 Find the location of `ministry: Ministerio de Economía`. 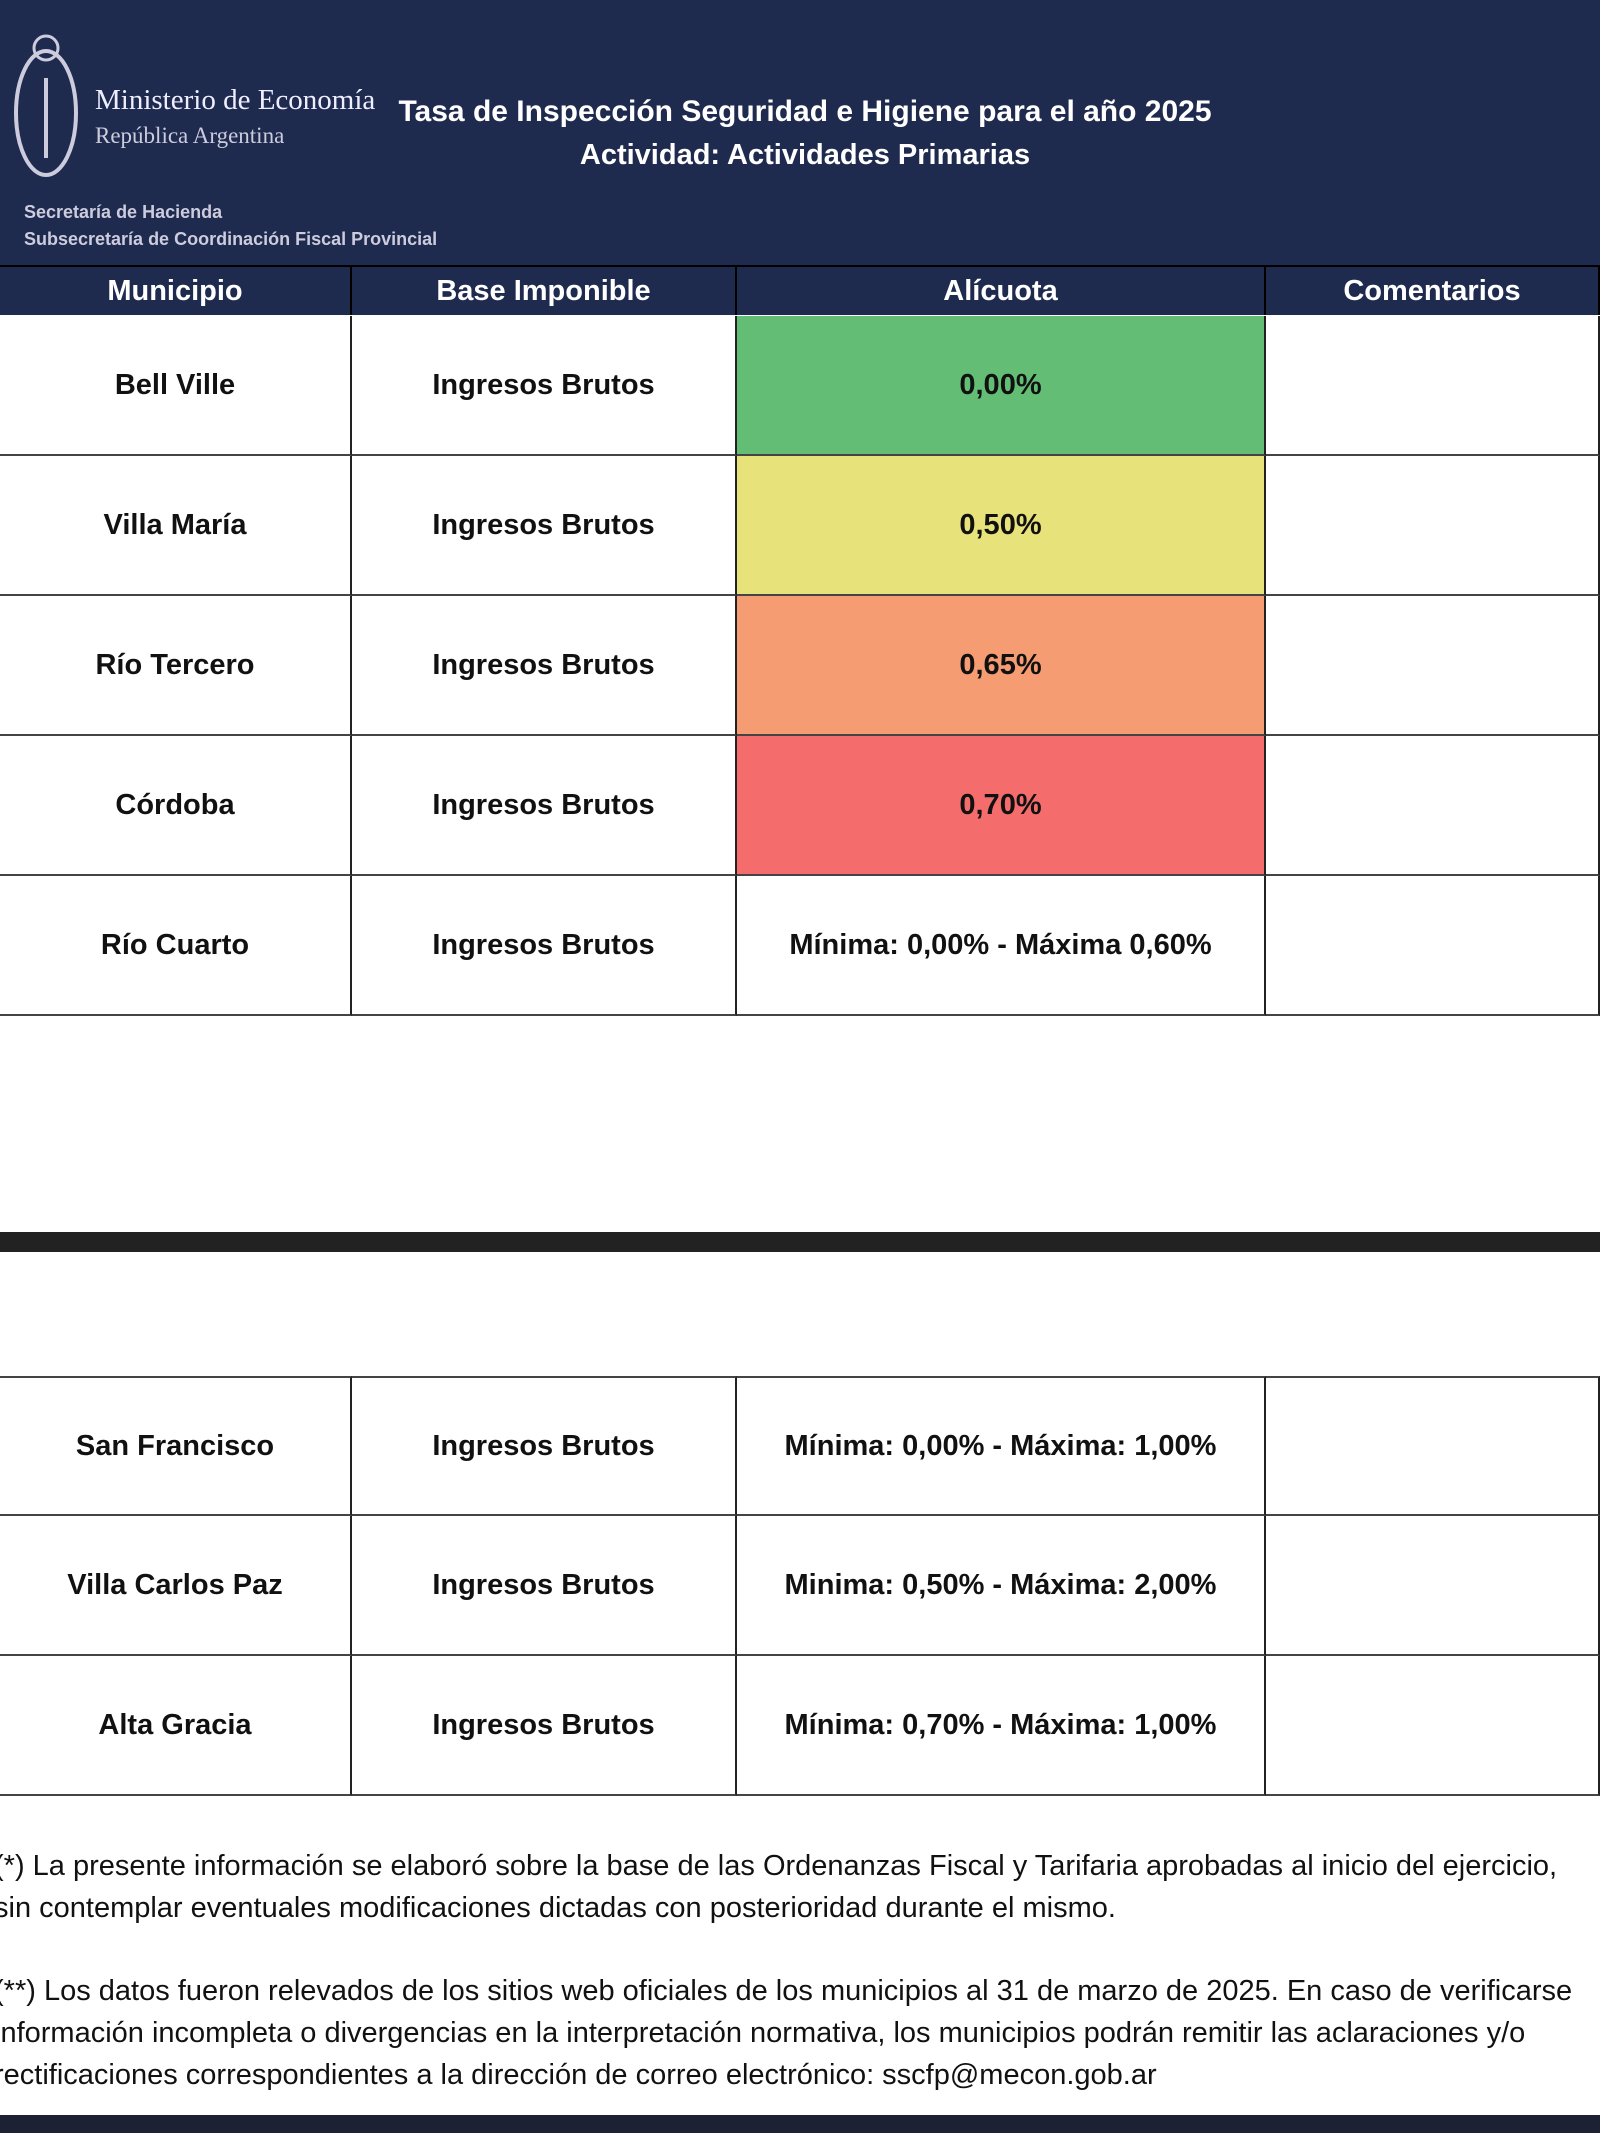

ministry: Ministerio de Economía is located at coordinates (235, 100).